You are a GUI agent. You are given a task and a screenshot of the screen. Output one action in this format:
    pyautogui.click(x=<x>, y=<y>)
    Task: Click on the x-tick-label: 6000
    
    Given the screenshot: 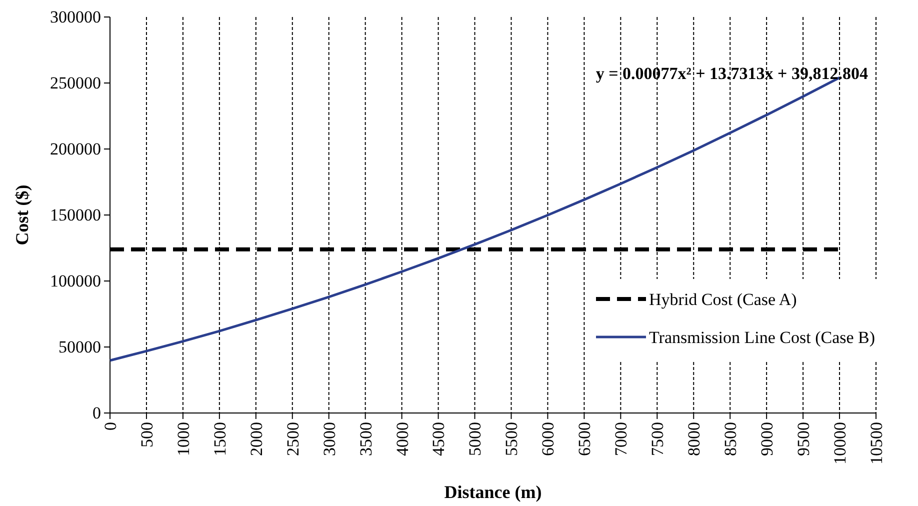 What is the action you would take?
    pyautogui.click(x=548, y=439)
    